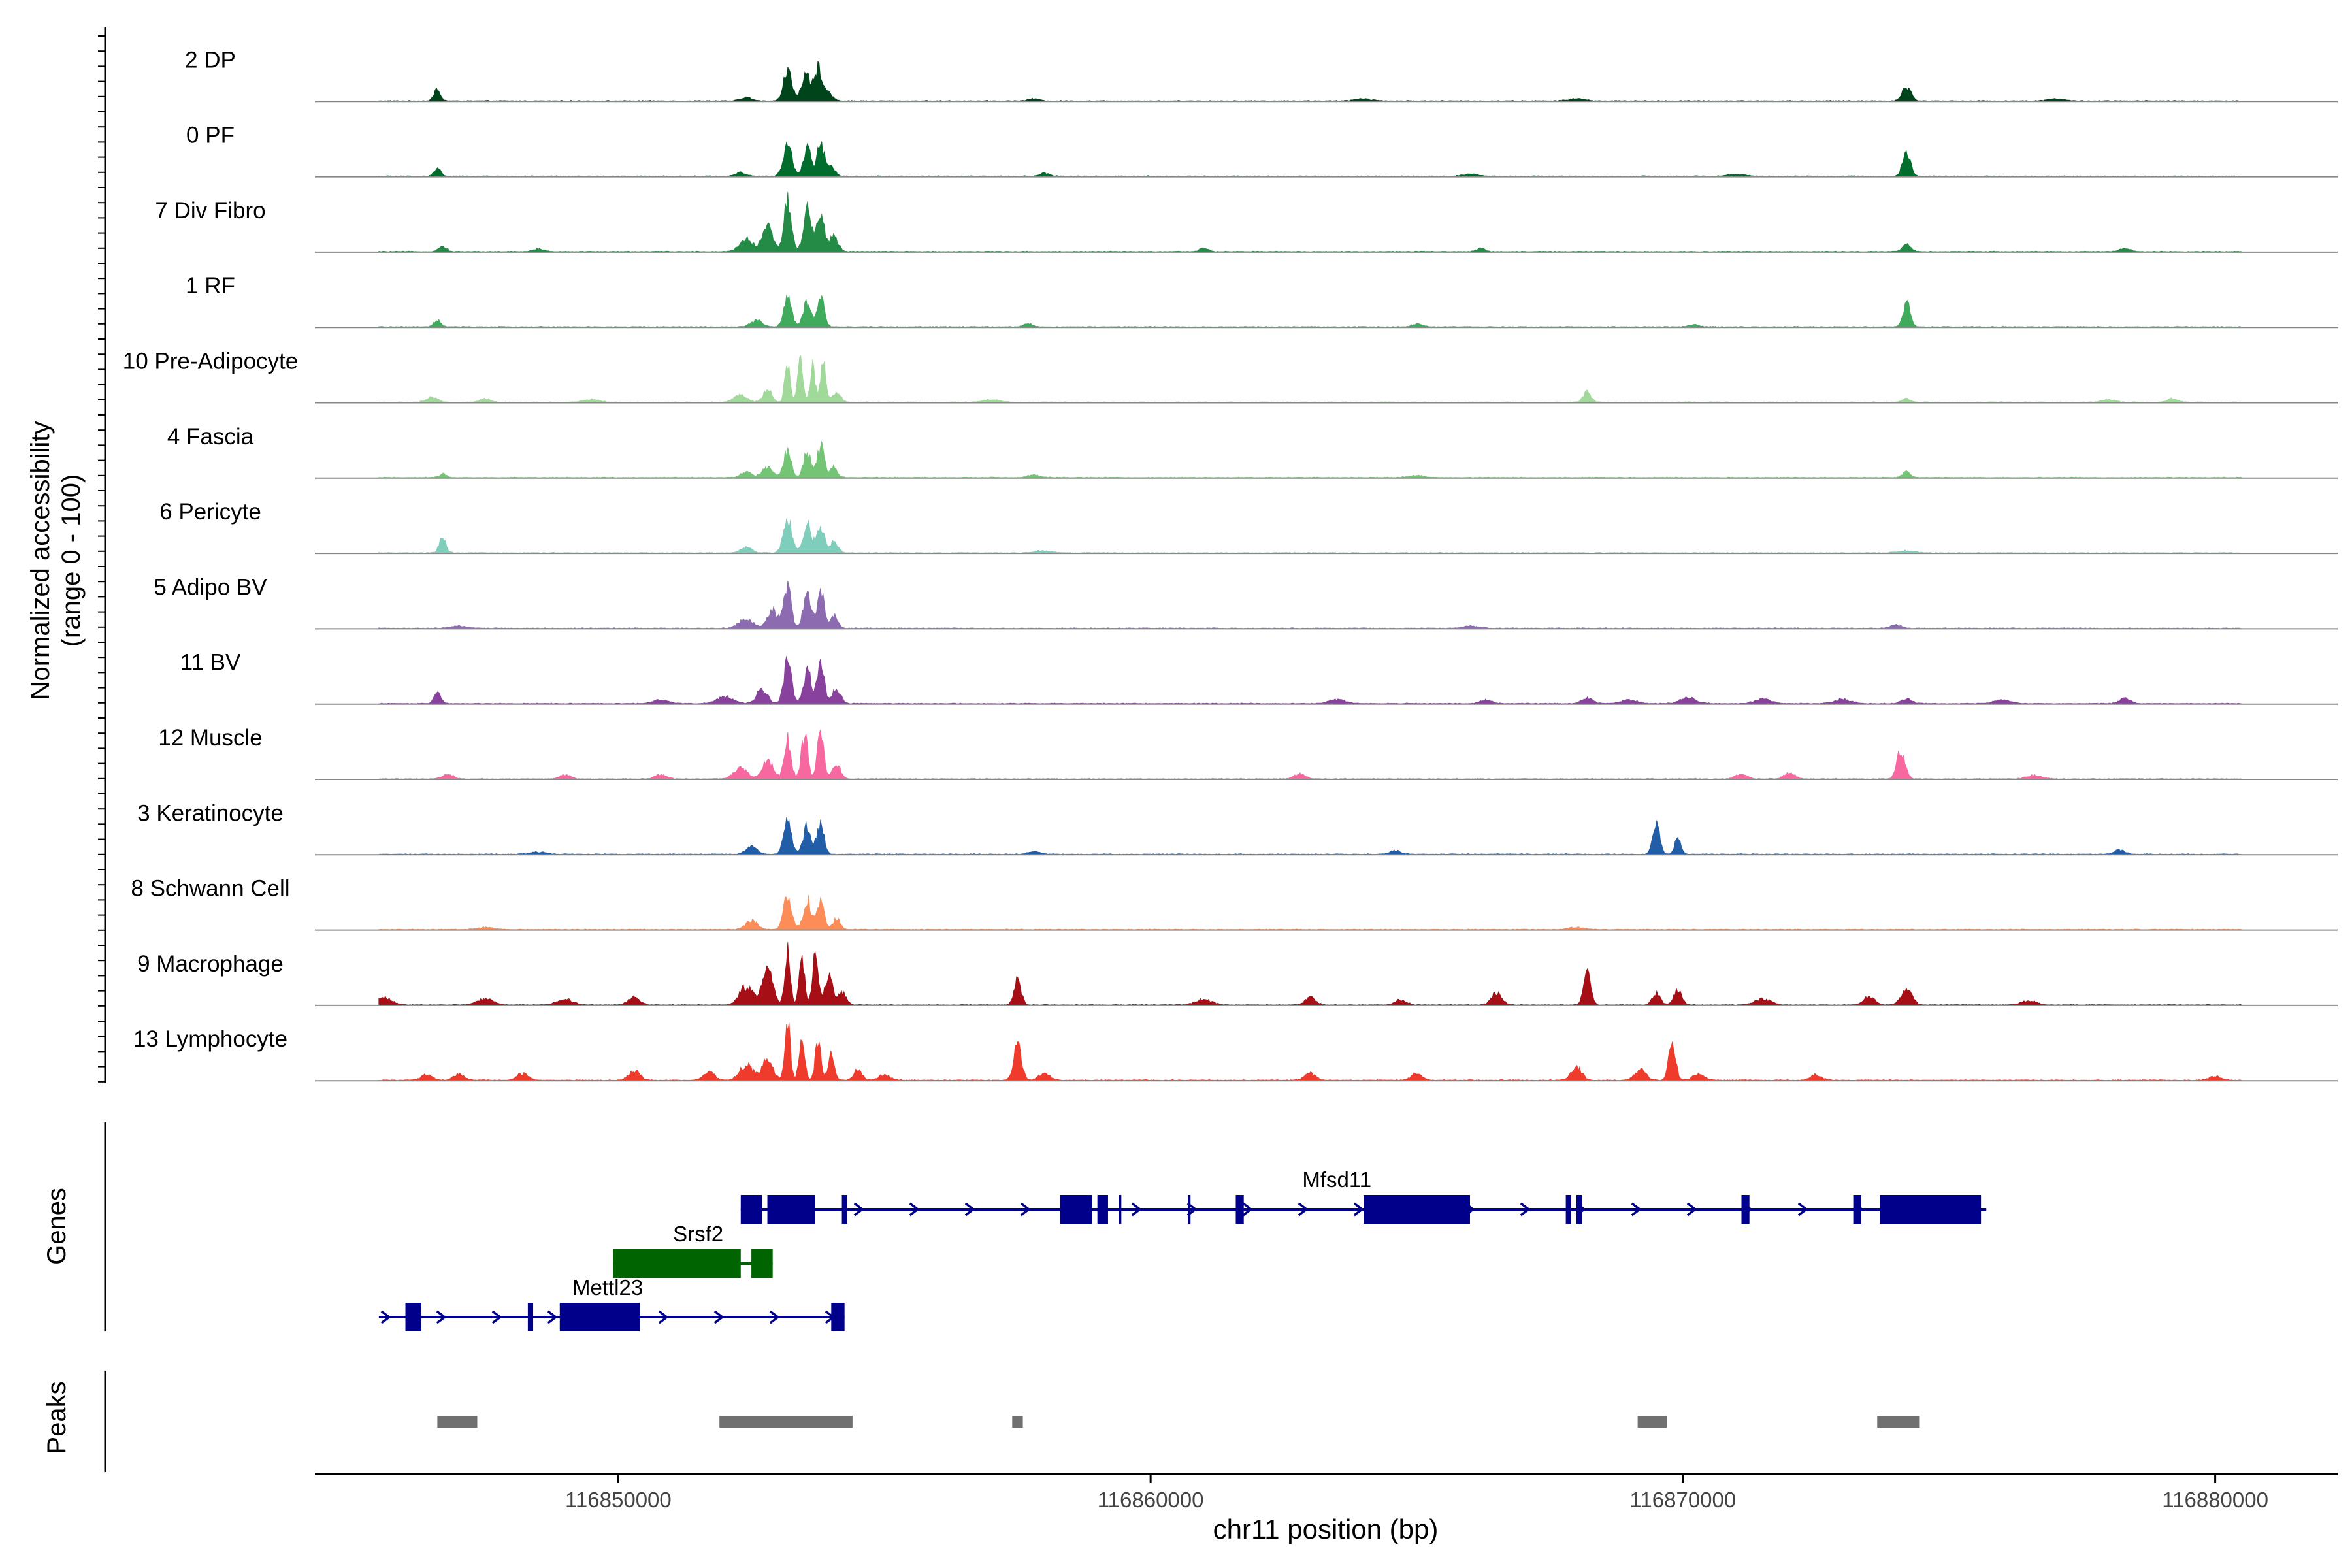  I want to click on x-tick-label: 116870000, so click(1683, 1500).